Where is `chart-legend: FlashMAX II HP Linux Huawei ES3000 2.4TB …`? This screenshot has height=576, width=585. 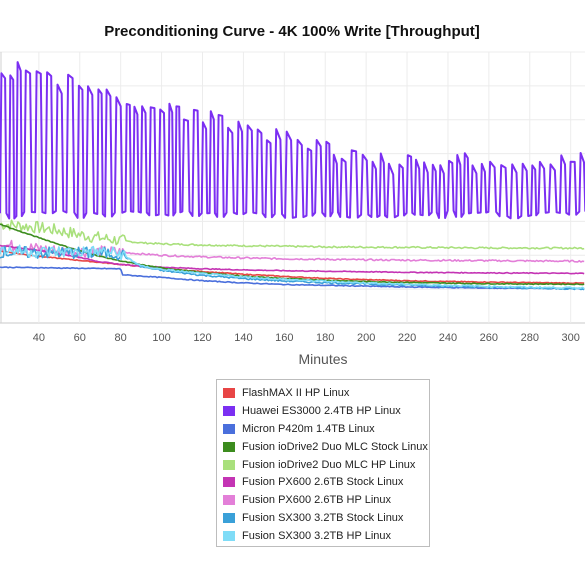
chart-legend: FlashMAX II HP Linux Huawei ES3000 2.4TB … is located at coordinates (323, 463).